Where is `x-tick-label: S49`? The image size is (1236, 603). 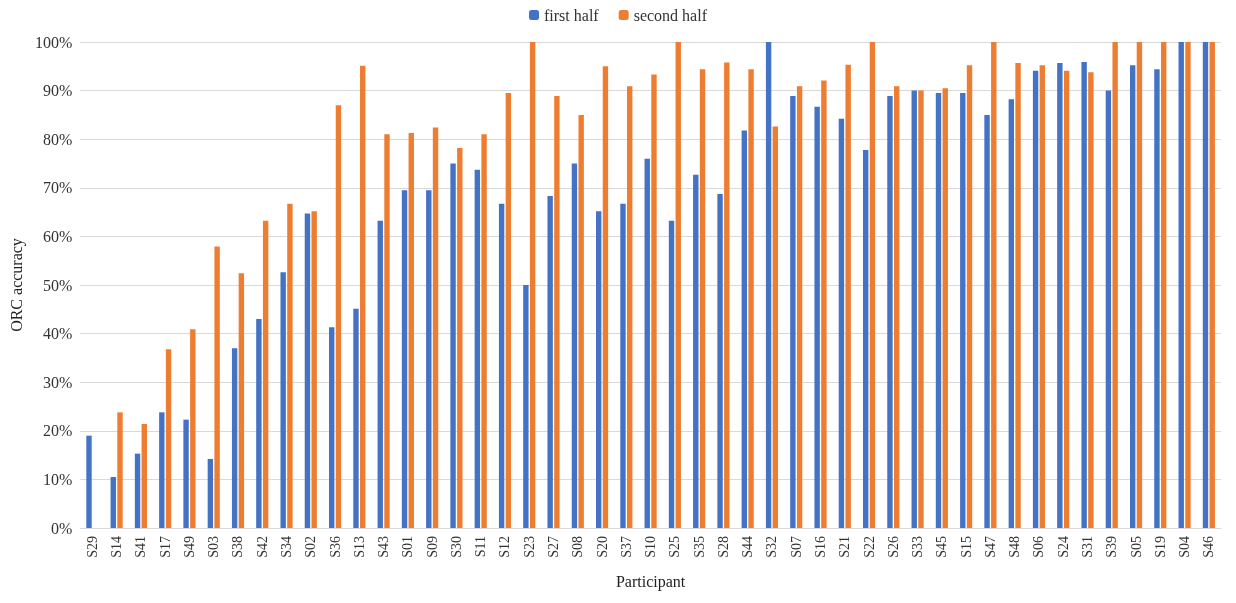 x-tick-label: S49 is located at coordinates (189, 547).